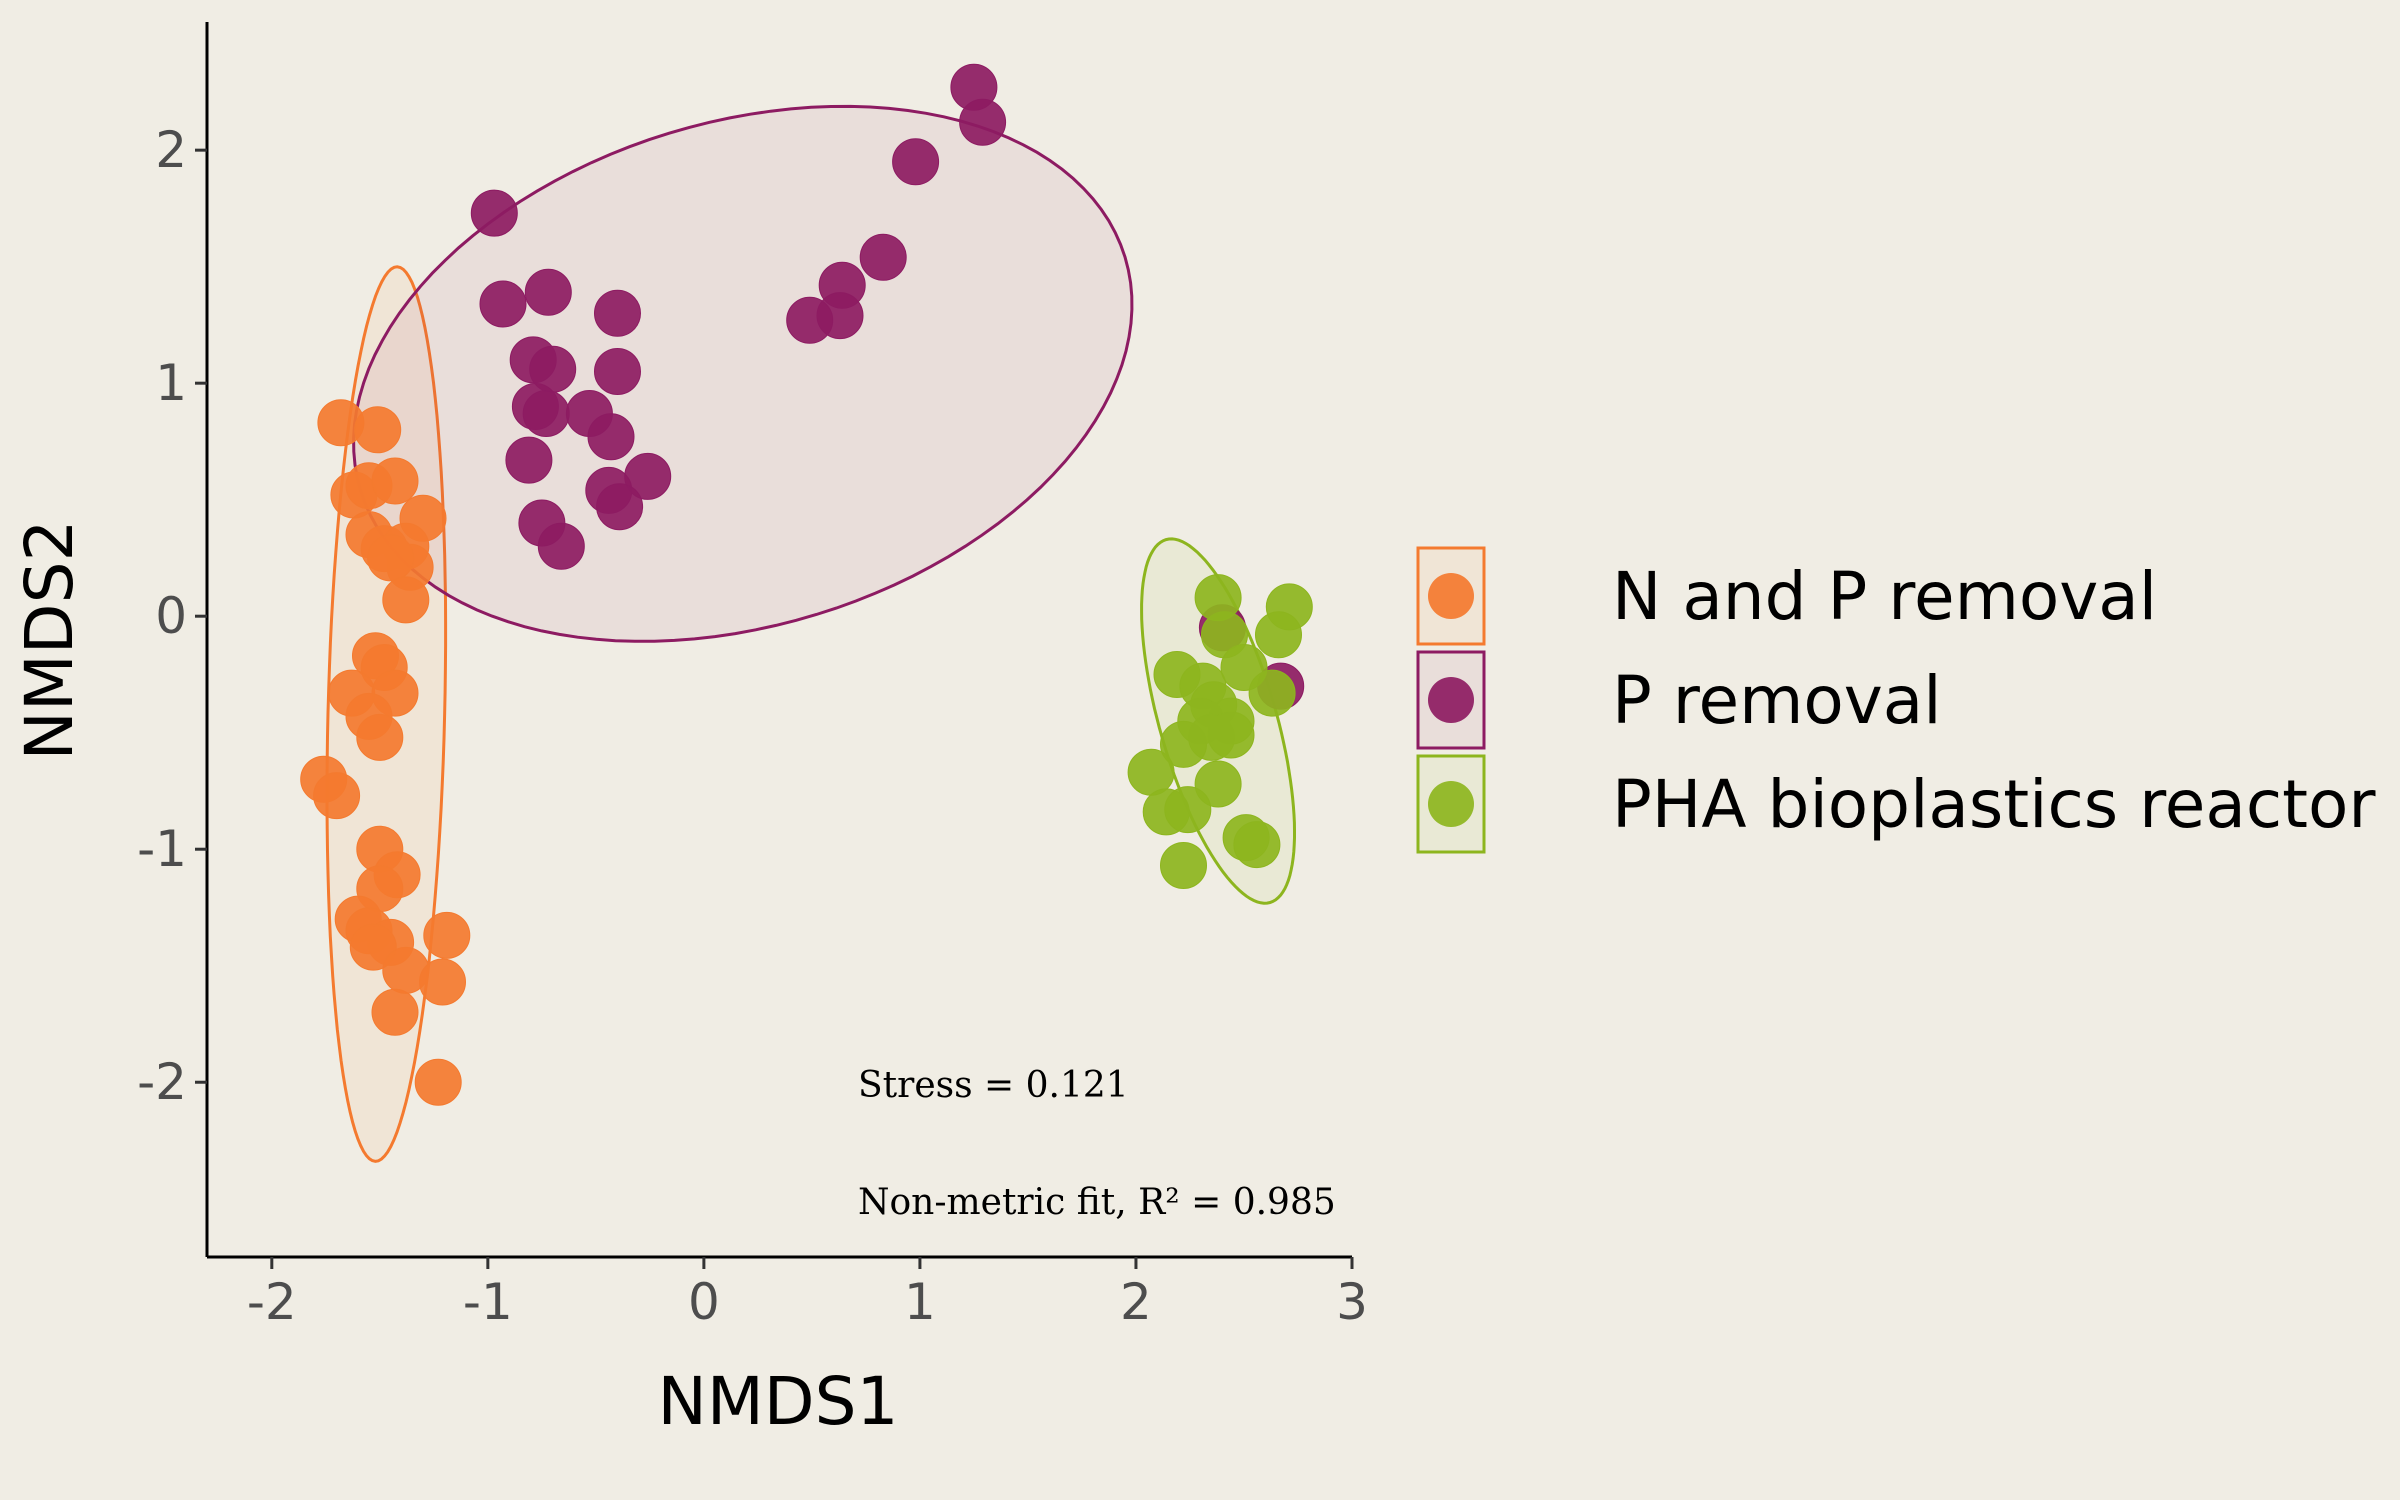 The image size is (2400, 1500). Describe the element at coordinates (162, 1082) in the screenshot. I see `y-tick-label-0: -2` at that location.